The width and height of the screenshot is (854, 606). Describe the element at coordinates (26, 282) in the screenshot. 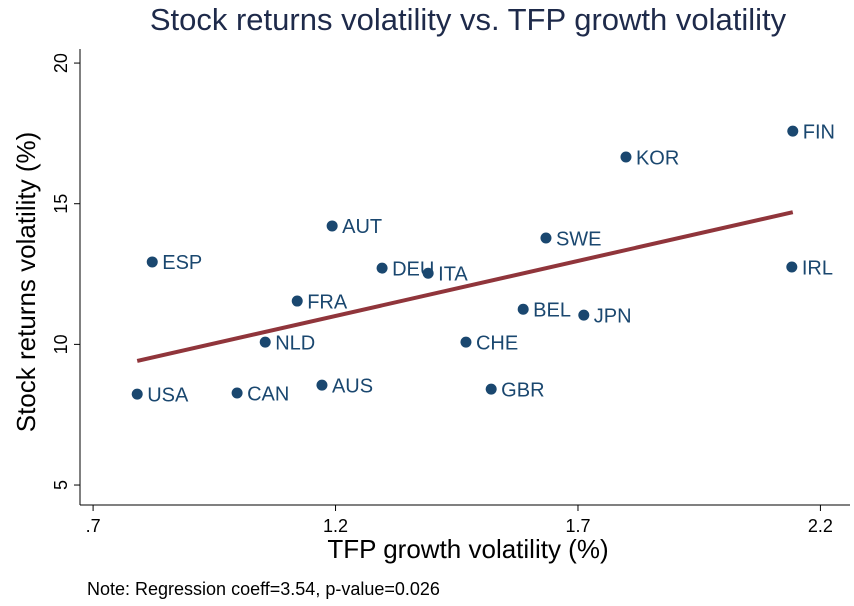

I see `y-axis-label: Stock returns volatility (%)` at that location.